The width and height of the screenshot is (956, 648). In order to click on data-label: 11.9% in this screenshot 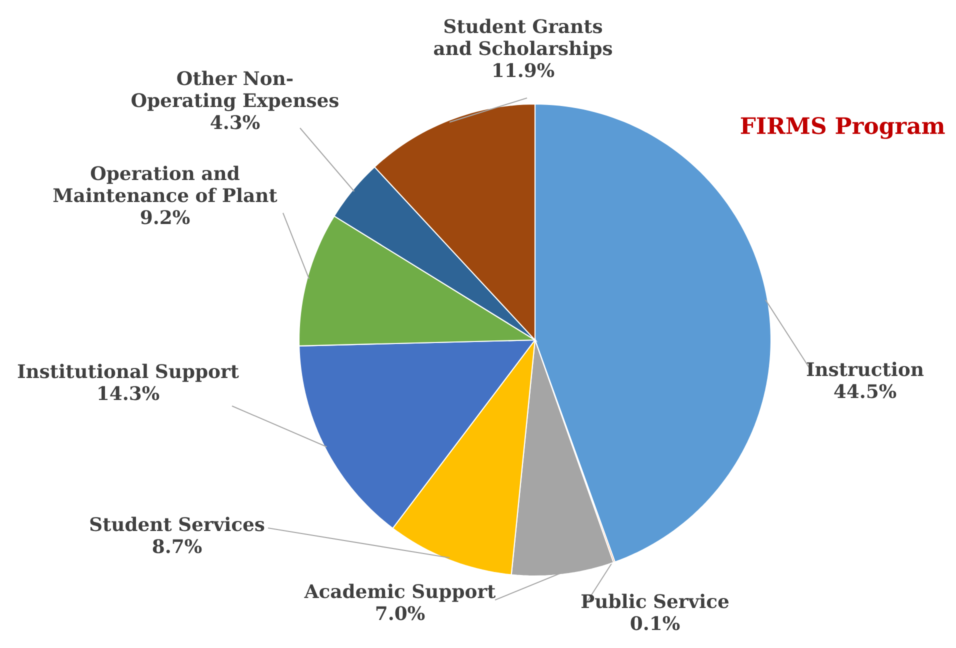, I will do `click(524, 70)`.